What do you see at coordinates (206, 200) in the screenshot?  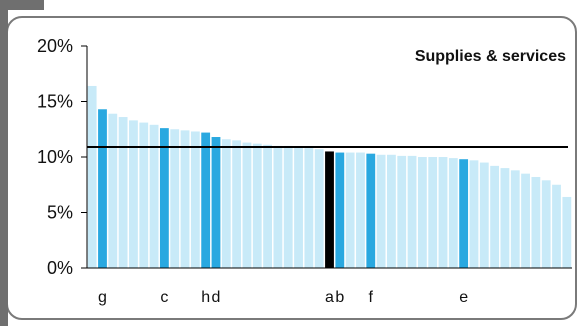 I see `bar-h` at bounding box center [206, 200].